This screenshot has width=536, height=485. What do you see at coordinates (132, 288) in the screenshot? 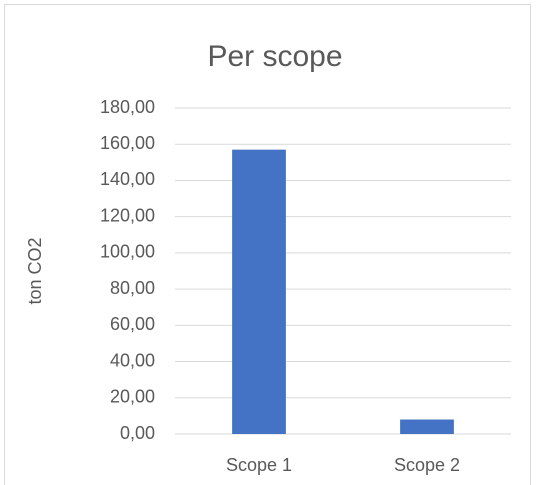
I see `y-tick-label: 80,00` at bounding box center [132, 288].